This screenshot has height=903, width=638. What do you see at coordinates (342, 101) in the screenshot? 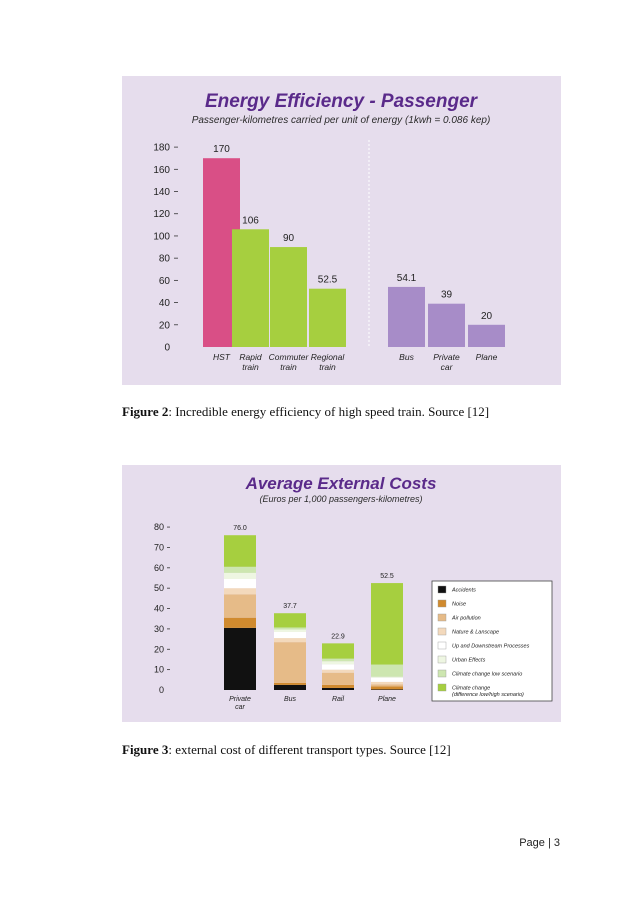
I see `chart-title: Energy Efficiency - Passenger` at bounding box center [342, 101].